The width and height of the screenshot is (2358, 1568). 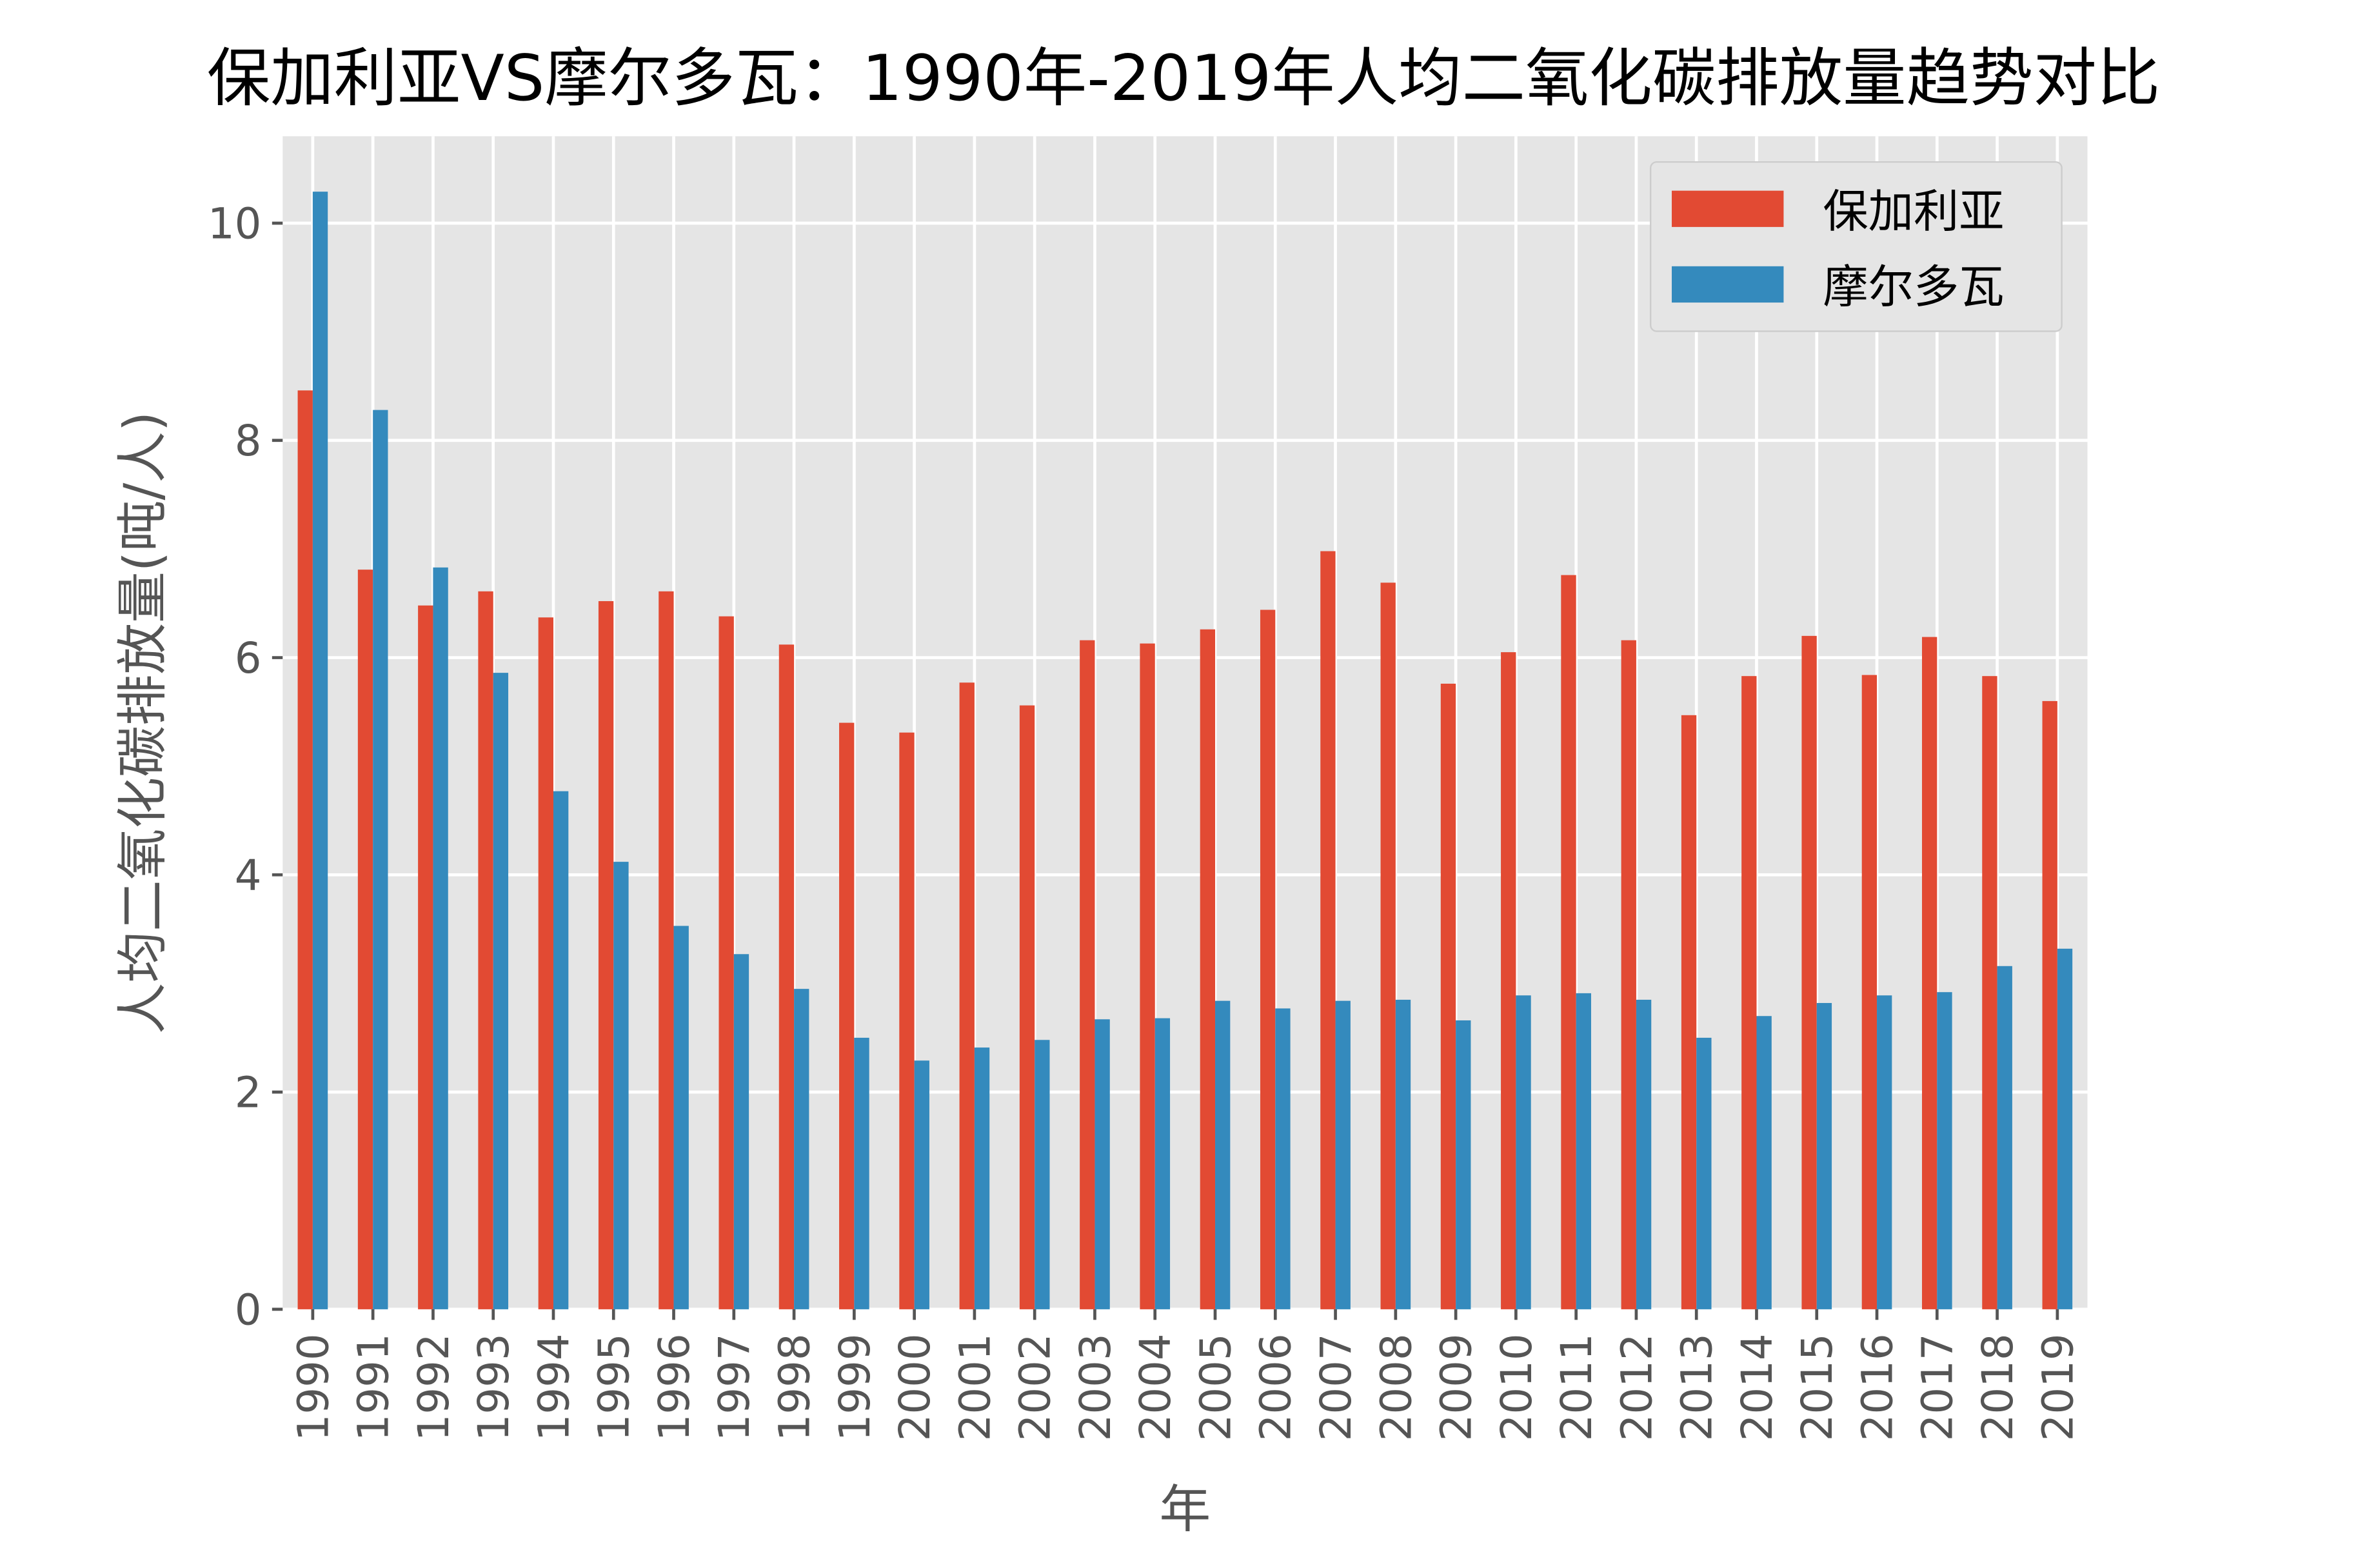 I want to click on bar-moldova-2018, so click(x=2005, y=1137).